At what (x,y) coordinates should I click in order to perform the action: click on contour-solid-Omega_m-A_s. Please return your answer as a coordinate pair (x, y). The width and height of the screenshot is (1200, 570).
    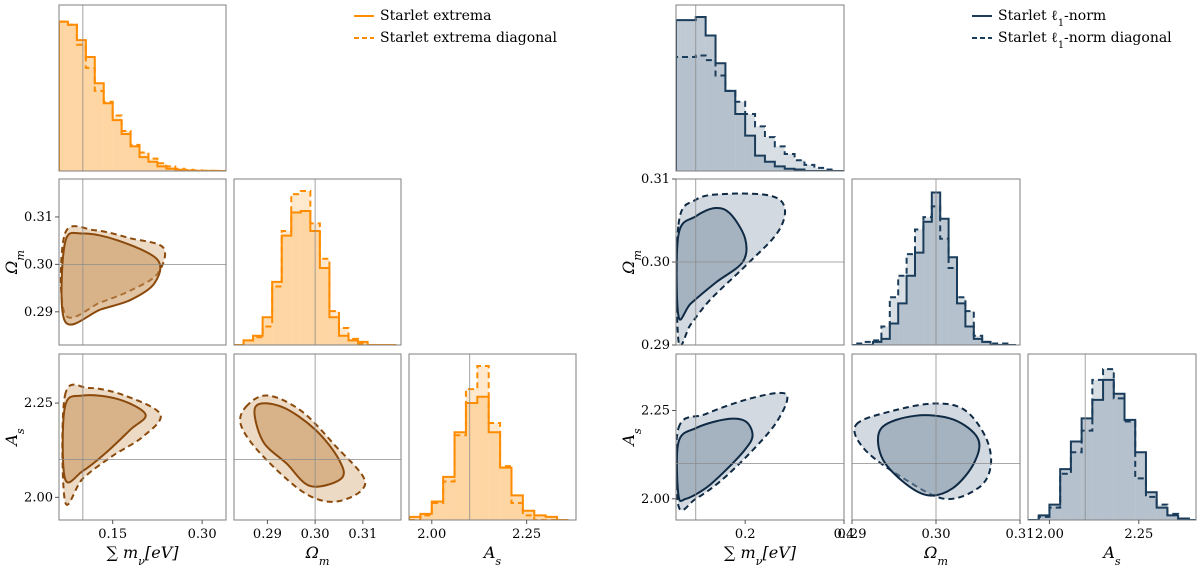
    Looking at the image, I should click on (299, 445).